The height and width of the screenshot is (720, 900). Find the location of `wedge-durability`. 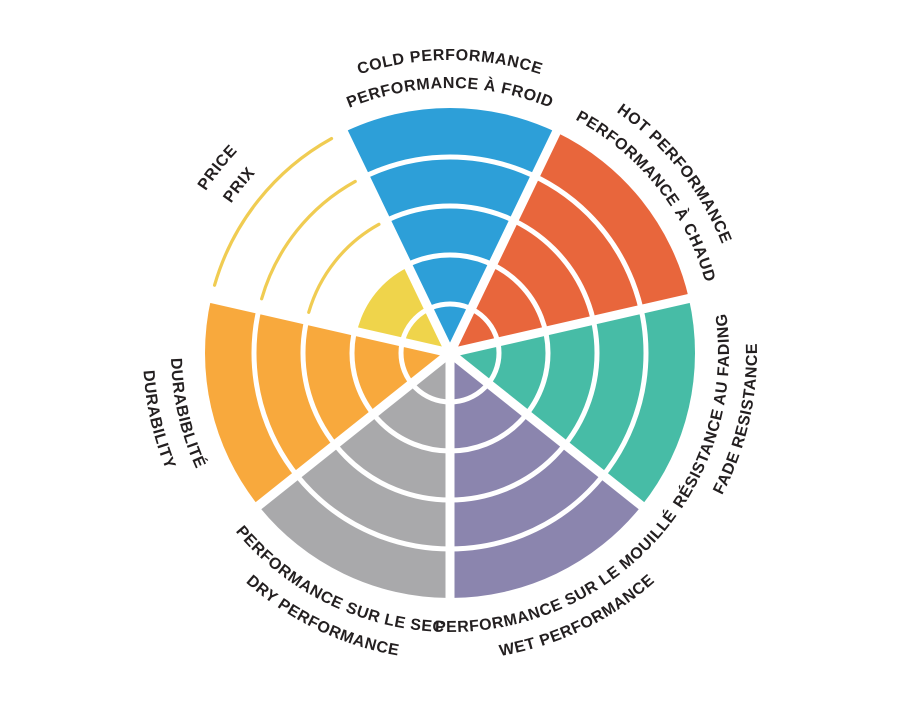

wedge-durability is located at coordinates (327, 402).